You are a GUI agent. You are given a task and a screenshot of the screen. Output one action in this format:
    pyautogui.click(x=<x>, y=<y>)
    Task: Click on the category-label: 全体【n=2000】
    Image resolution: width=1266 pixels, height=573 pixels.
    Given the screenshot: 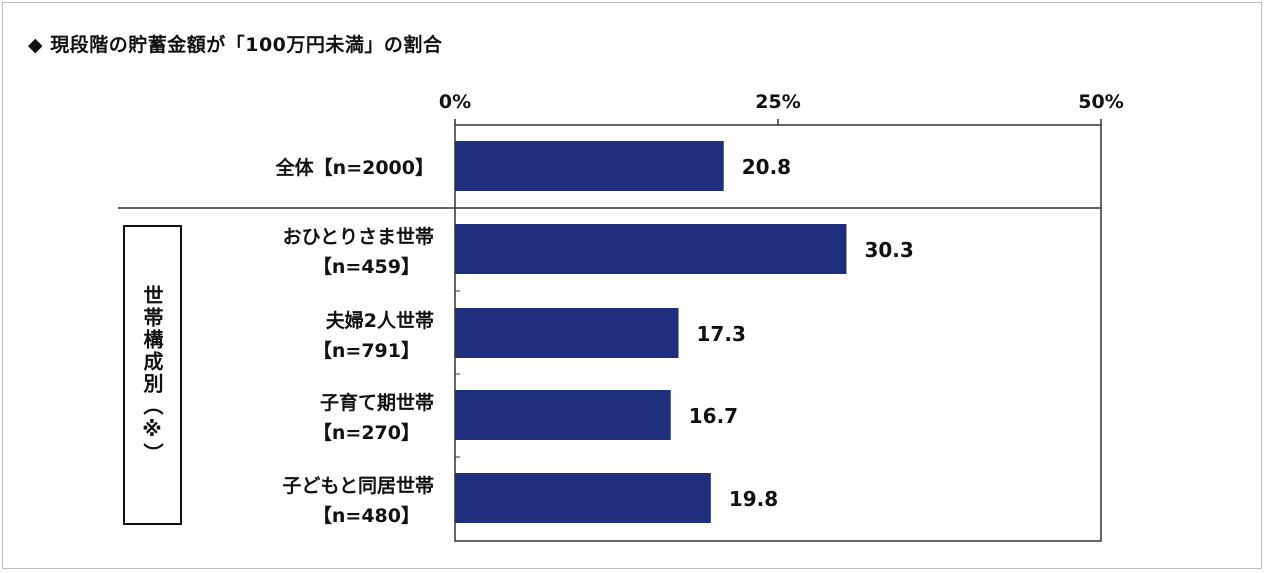 What is the action you would take?
    pyautogui.click(x=354, y=167)
    